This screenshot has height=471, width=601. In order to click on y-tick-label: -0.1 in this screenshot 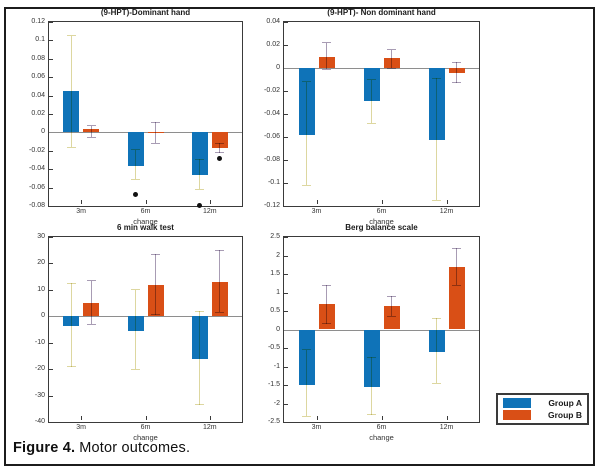, I will do `click(273, 182)`.